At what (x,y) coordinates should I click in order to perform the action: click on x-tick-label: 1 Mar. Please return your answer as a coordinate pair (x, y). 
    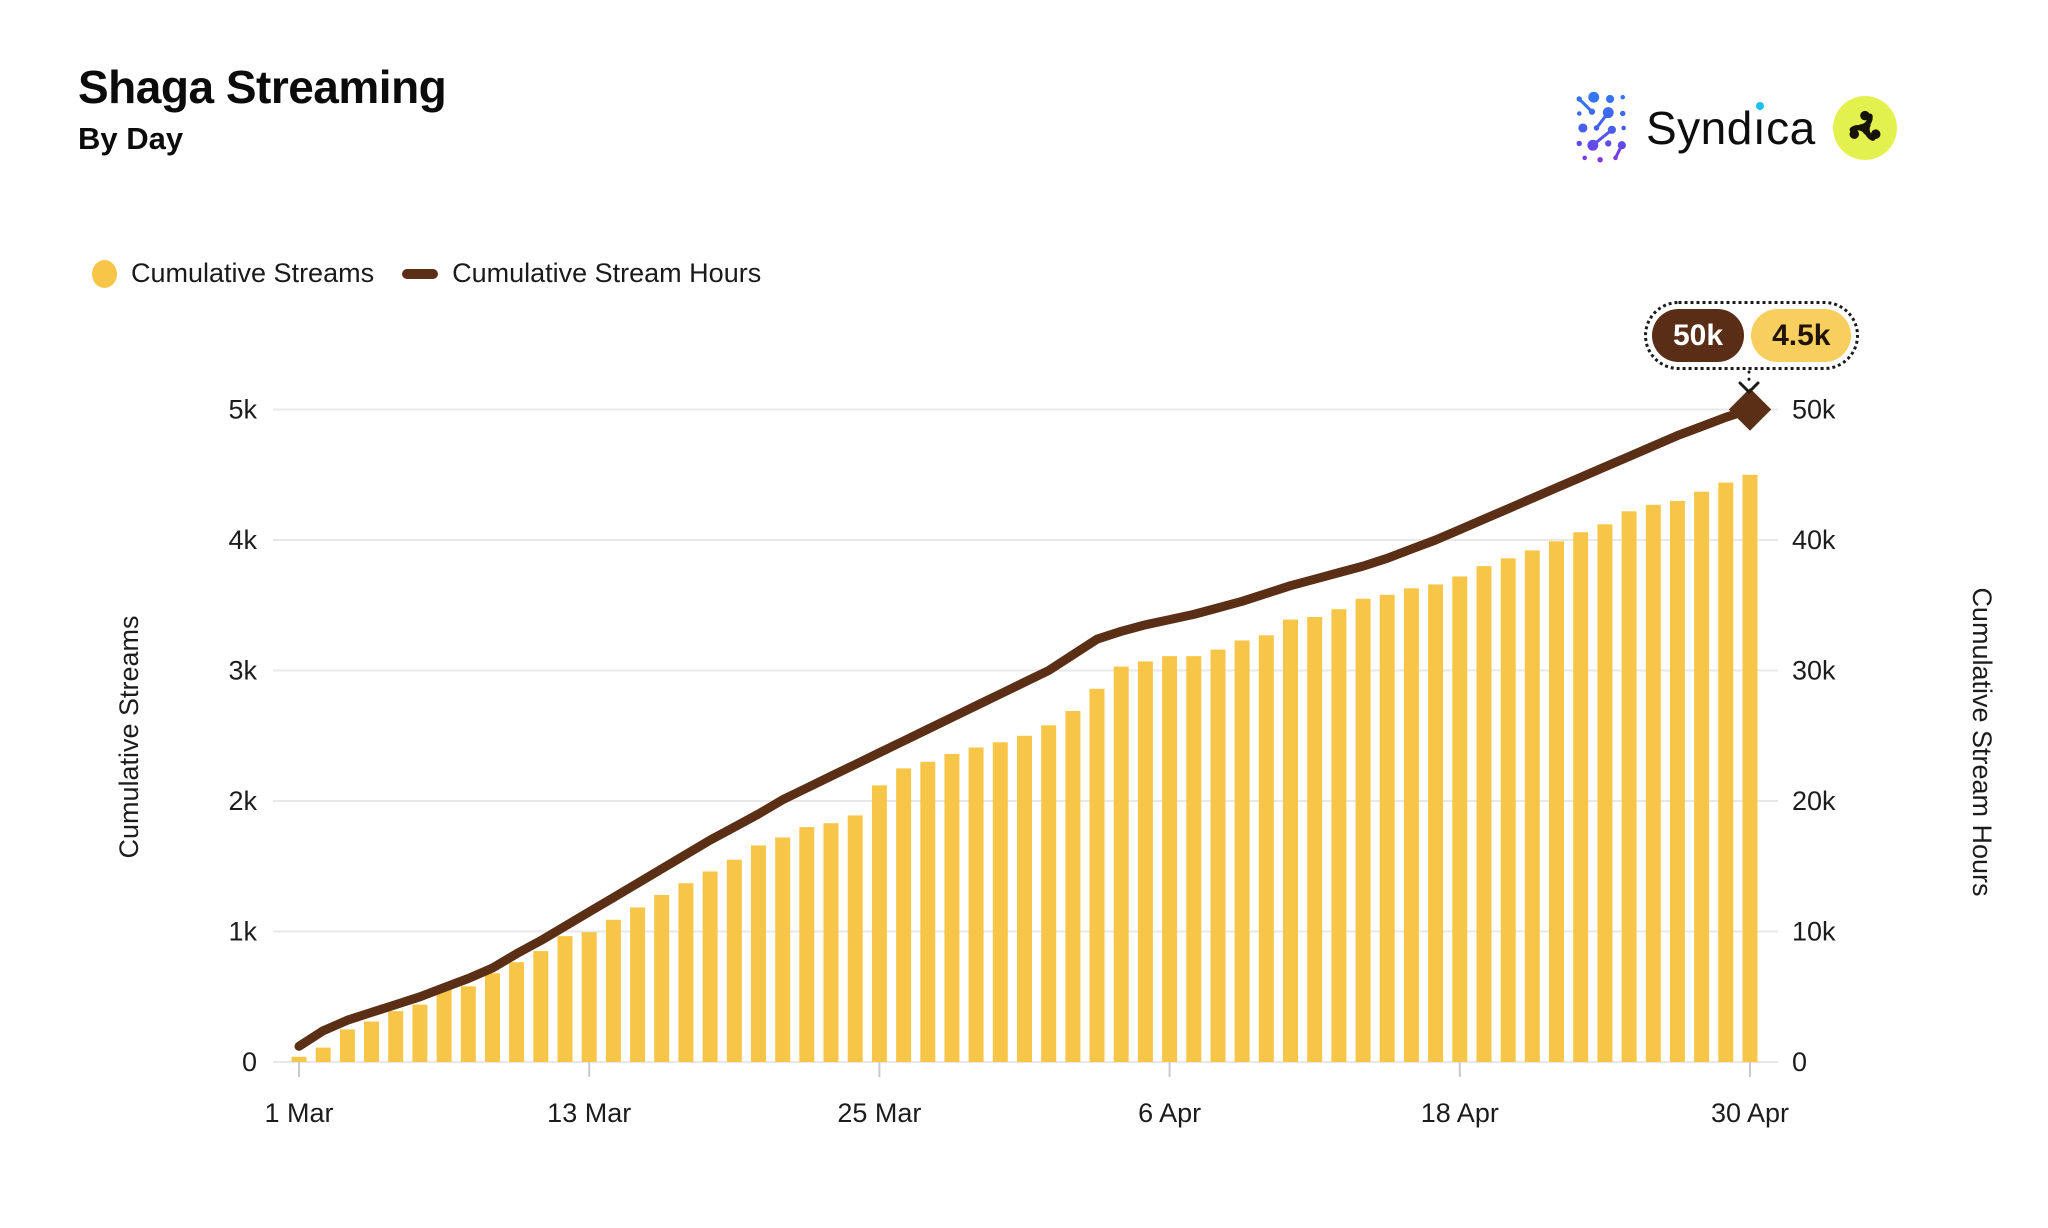
    Looking at the image, I should click on (298, 1113).